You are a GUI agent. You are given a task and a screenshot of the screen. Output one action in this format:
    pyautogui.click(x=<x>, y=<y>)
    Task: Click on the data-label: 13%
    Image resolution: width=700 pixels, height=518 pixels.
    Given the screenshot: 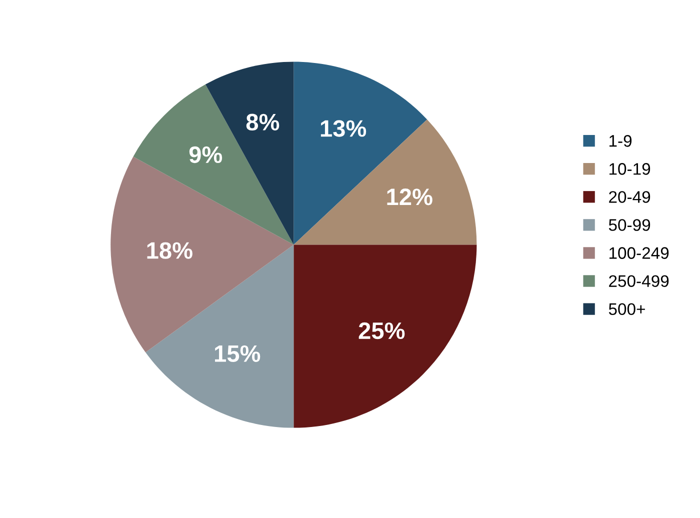 What is the action you would take?
    pyautogui.click(x=343, y=128)
    